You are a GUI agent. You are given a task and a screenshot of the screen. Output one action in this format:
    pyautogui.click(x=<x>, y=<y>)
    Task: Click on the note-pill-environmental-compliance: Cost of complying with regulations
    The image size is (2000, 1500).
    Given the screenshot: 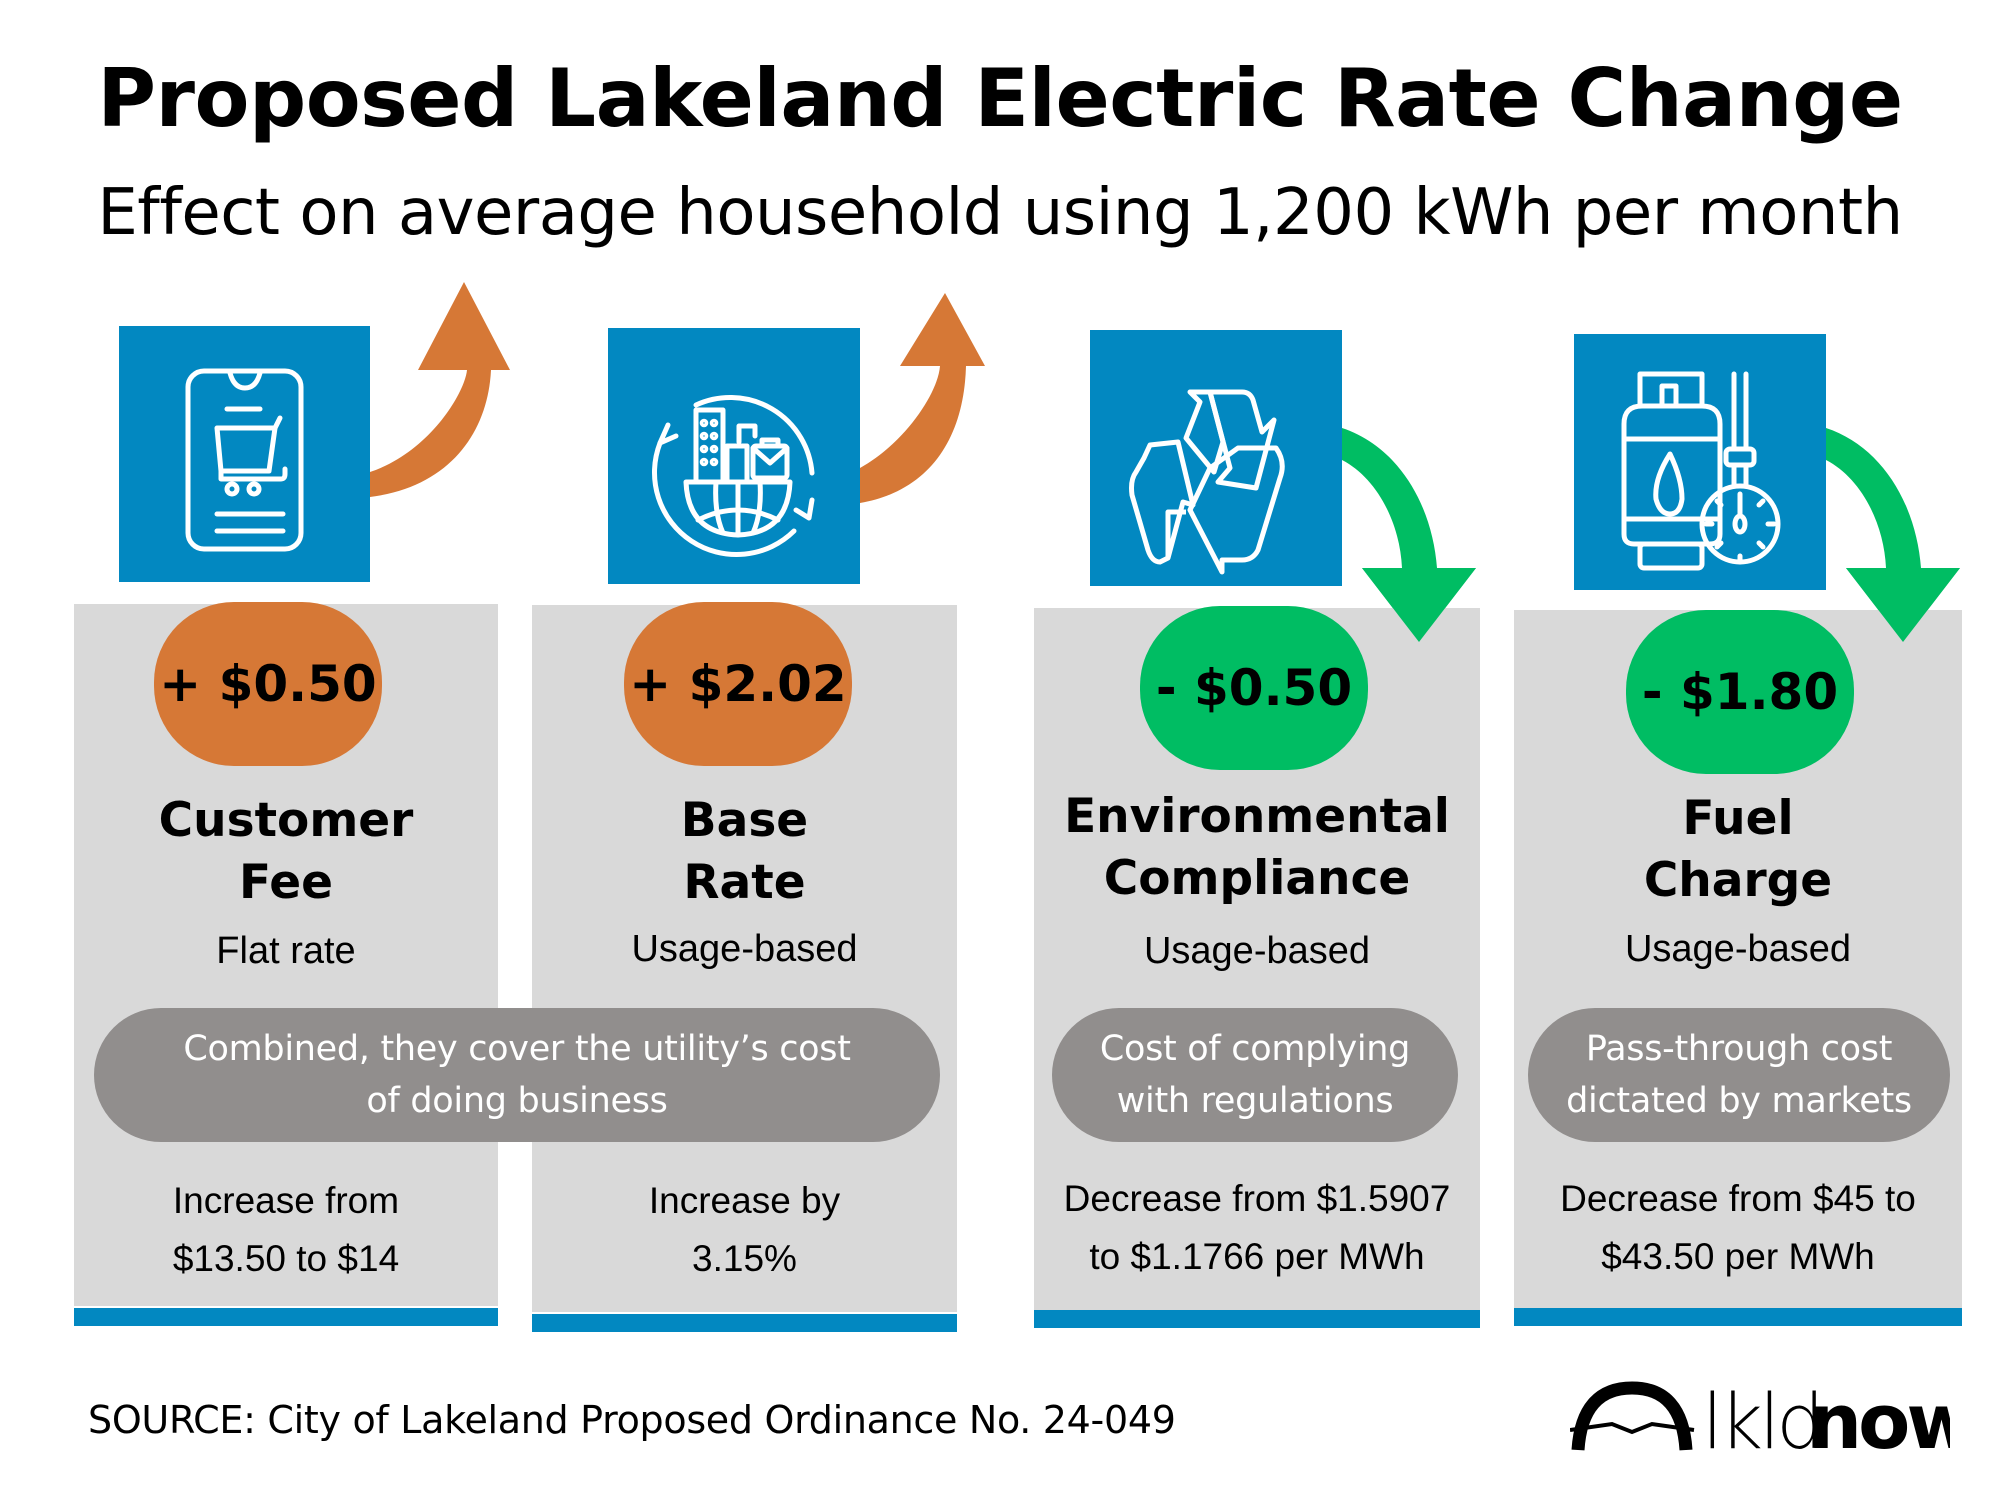 What is the action you would take?
    pyautogui.click(x=1255, y=1075)
    